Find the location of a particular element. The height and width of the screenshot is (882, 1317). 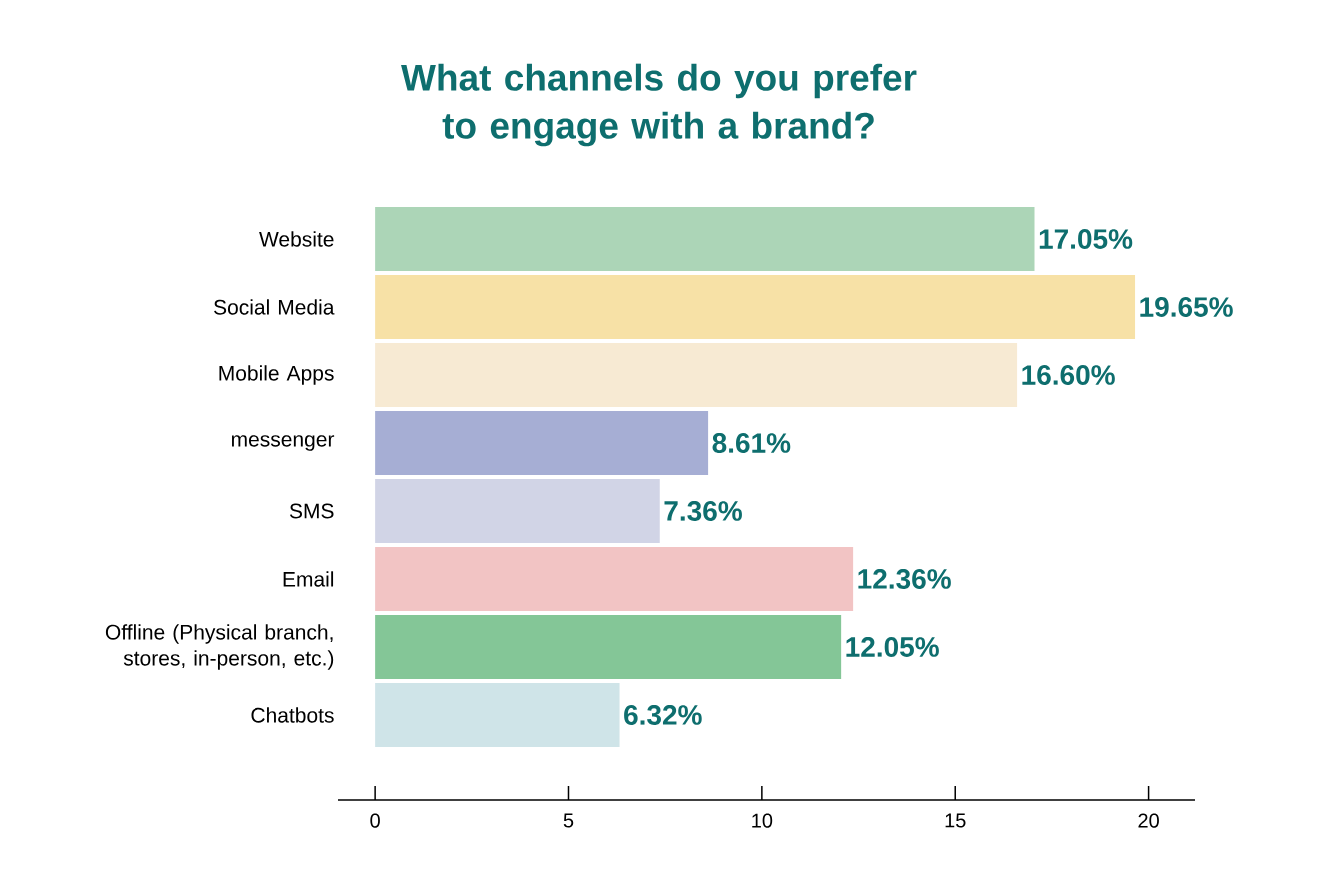

y-tick-label: Email is located at coordinates (308, 579).